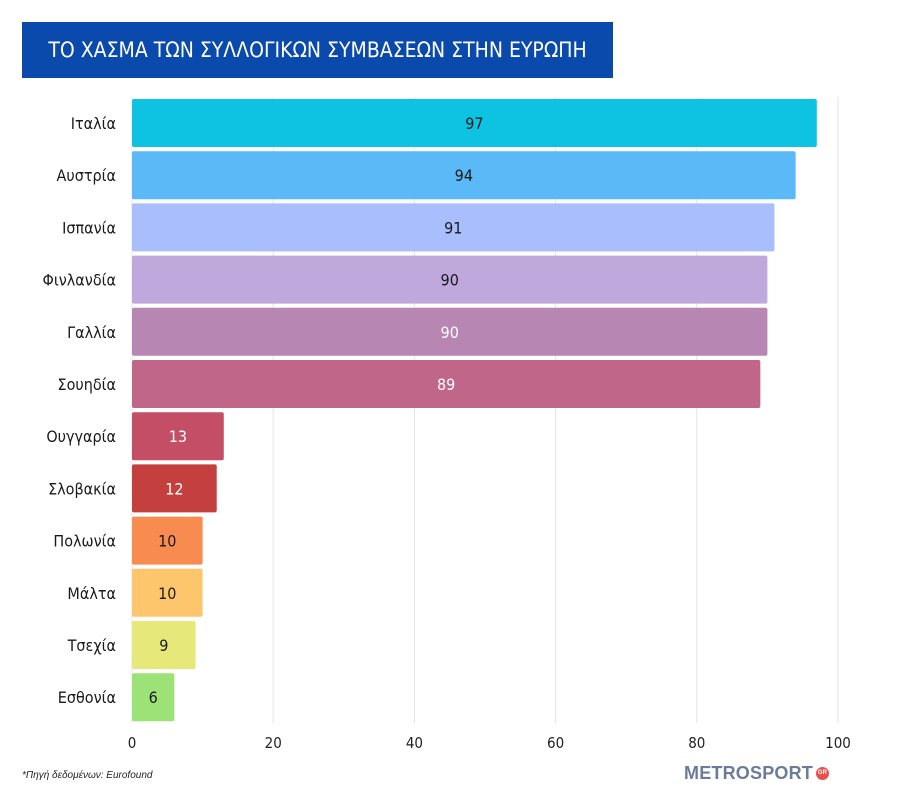 The image size is (900, 800). I want to click on x-tick-label: 100, so click(838, 743).